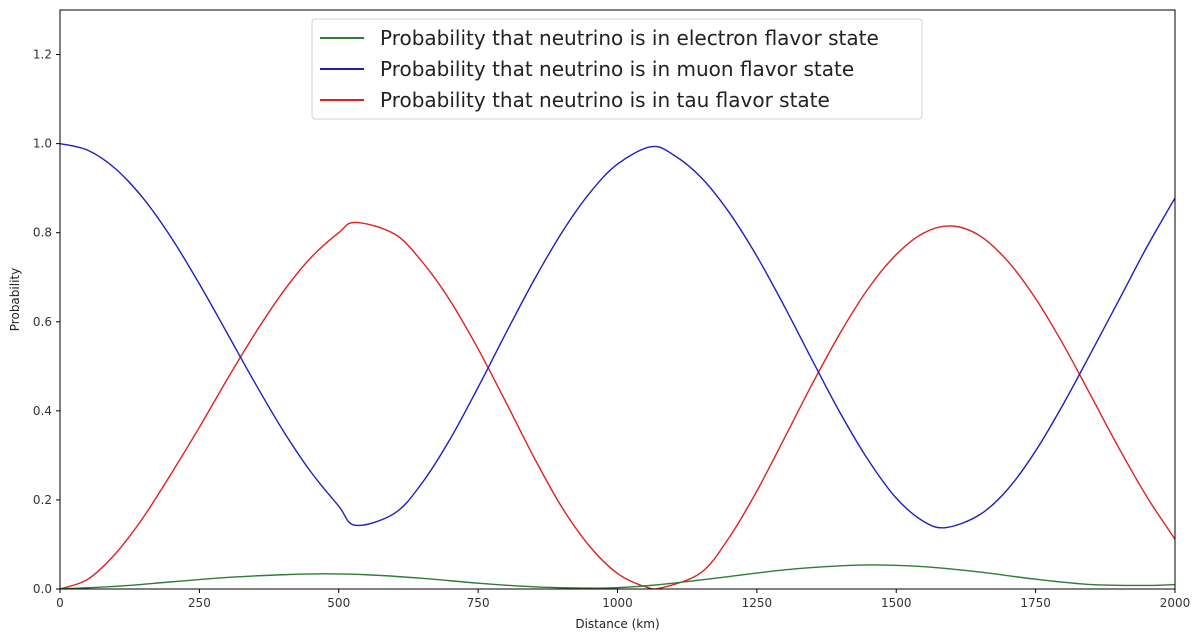  I want to click on legend-box, so click(617, 69).